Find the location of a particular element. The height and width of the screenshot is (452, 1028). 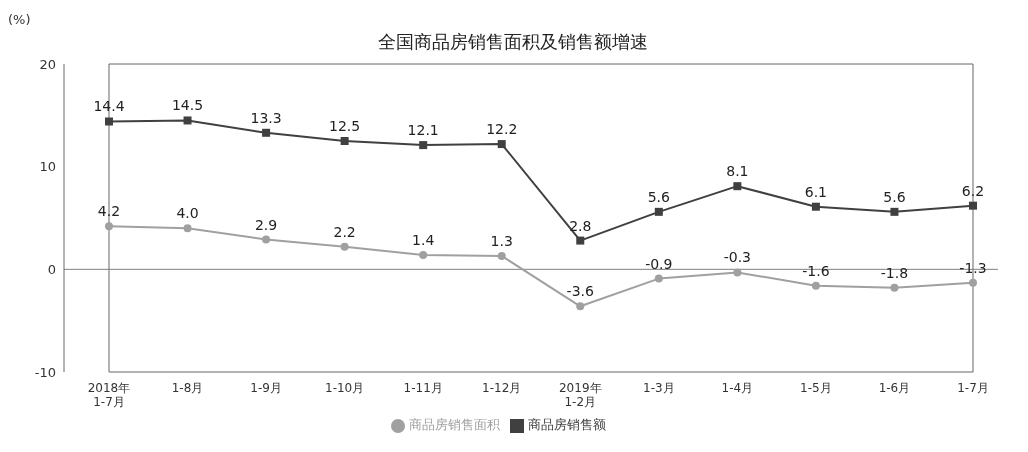

x-tick-label: 1-3月 is located at coordinates (659, 388).